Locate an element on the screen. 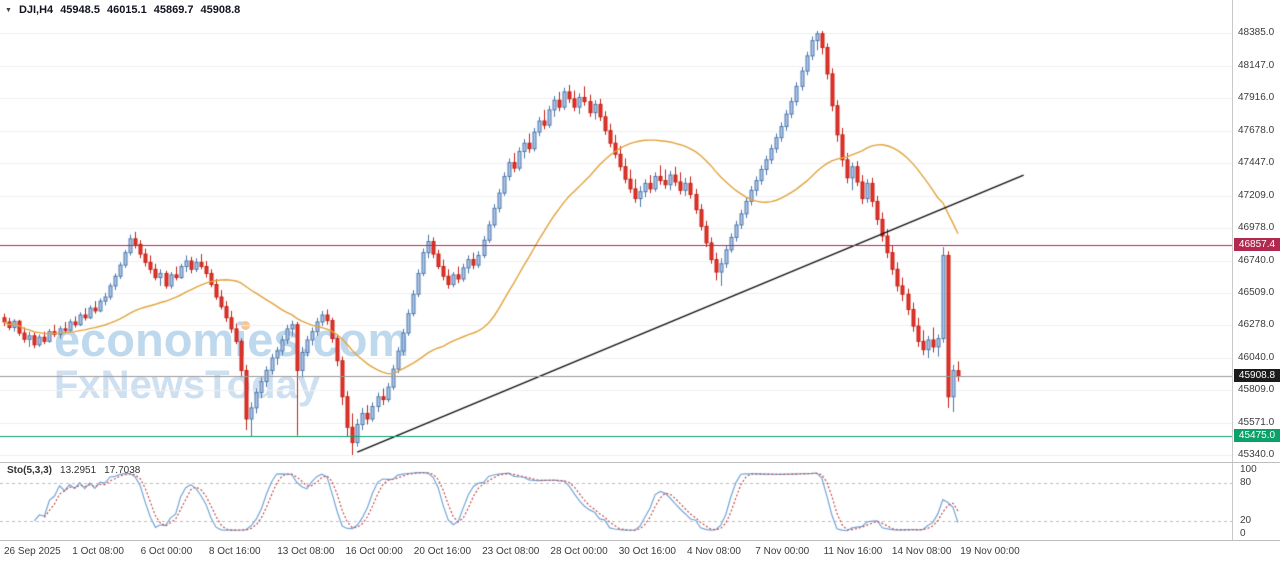  price-axis-label: 46740.0 is located at coordinates (1256, 260).